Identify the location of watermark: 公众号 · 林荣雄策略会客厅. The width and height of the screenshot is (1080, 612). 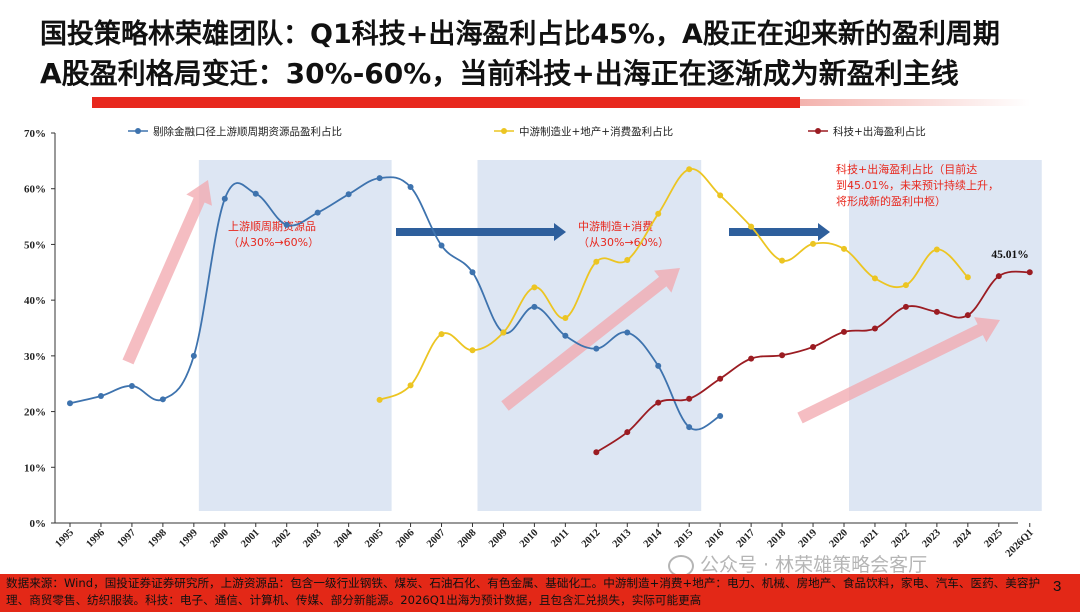
(797, 563).